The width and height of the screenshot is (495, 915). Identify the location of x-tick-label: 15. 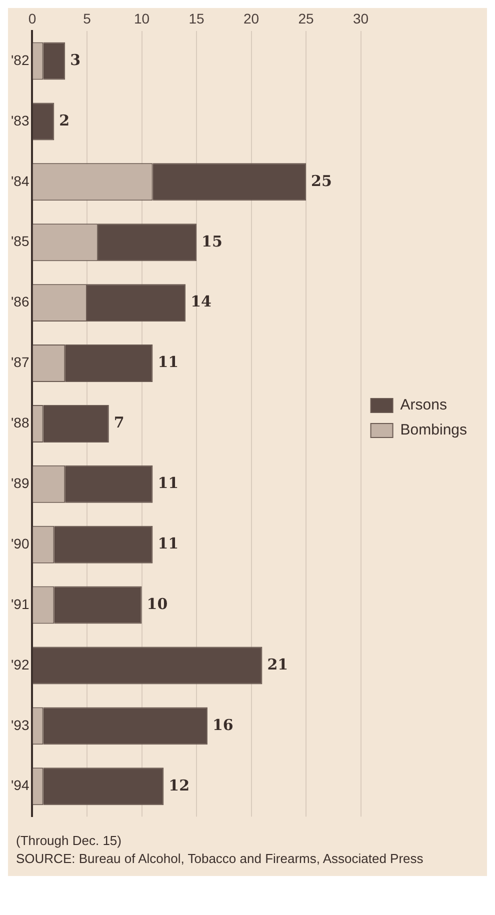
(196, 18).